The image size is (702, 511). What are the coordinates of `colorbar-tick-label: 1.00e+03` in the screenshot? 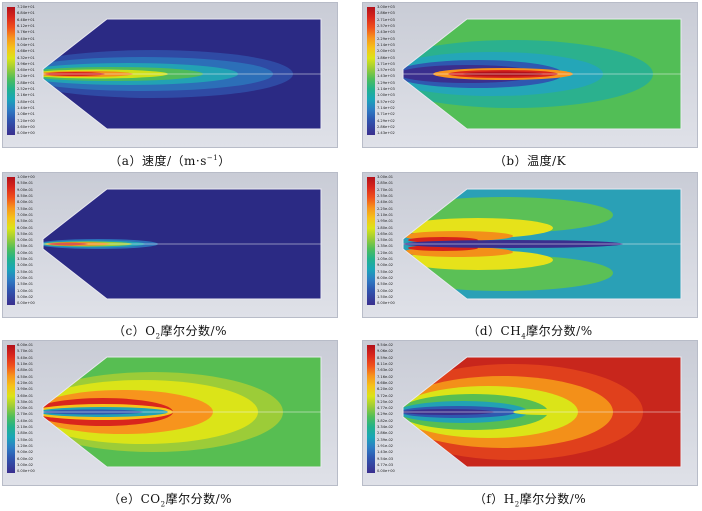 It's located at (386, 95).